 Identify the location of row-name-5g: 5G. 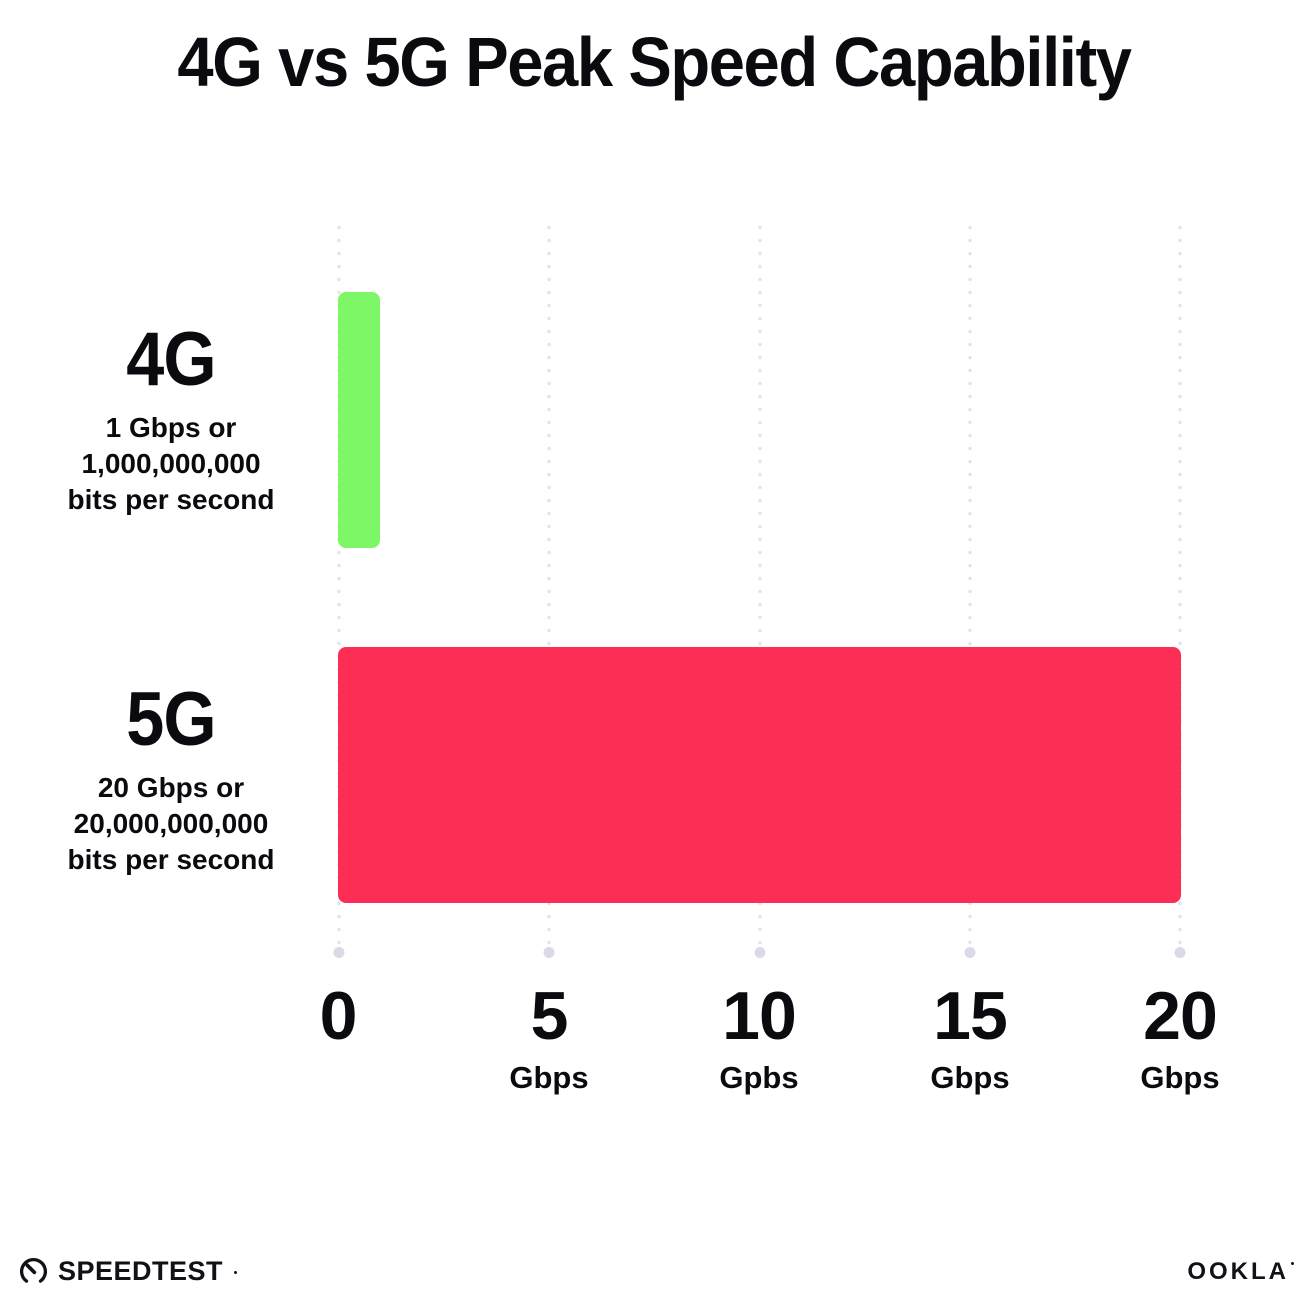
(171, 719).